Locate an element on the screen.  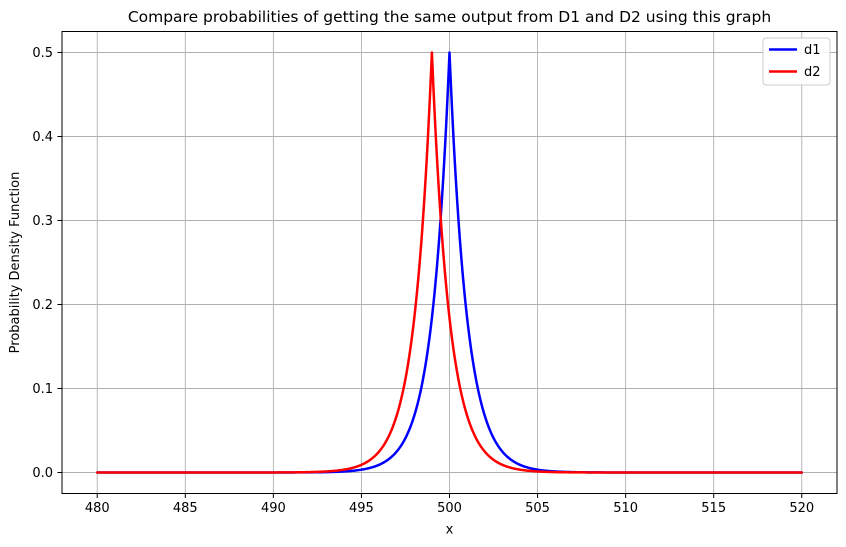
y-tick-label: 0.1 is located at coordinates (42, 389).